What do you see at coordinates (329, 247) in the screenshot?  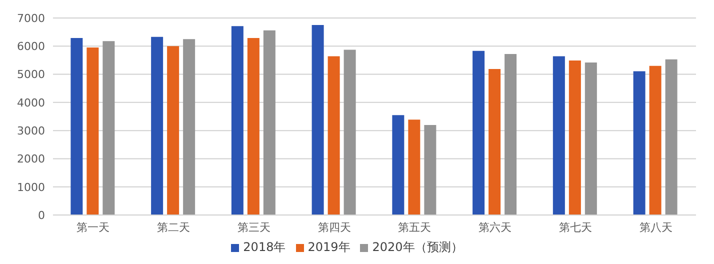 I see `legend-label: 2019年` at bounding box center [329, 247].